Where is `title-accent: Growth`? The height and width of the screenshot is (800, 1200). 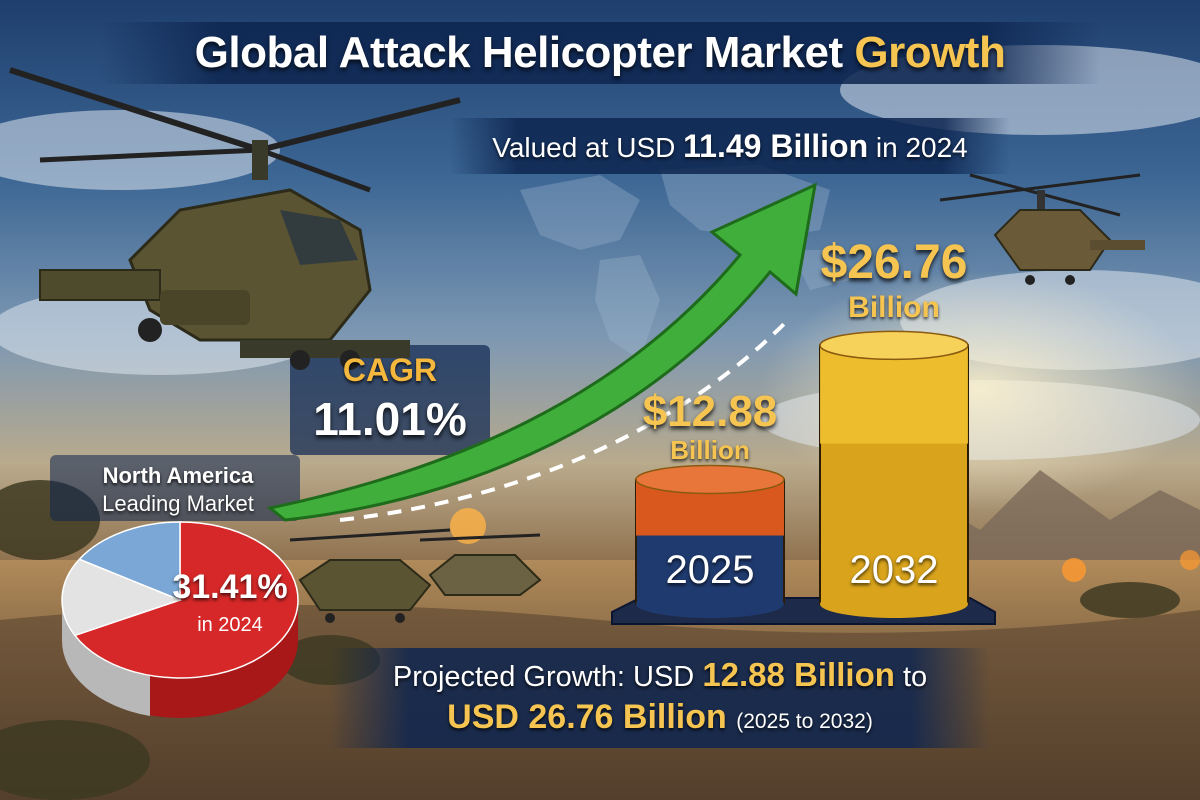 title-accent: Growth is located at coordinates (930, 52).